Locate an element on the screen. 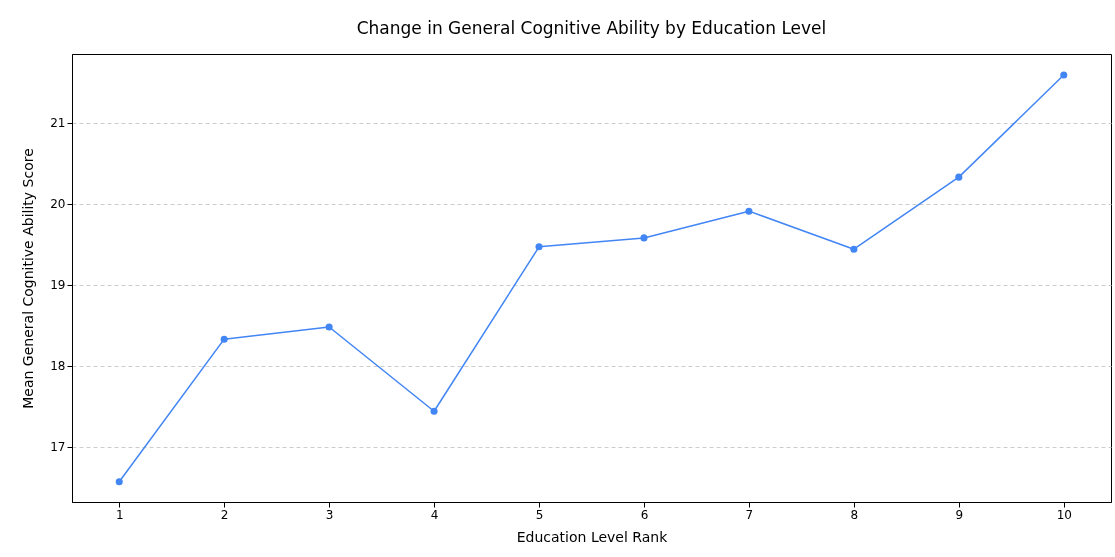 The height and width of the screenshot is (557, 1115). x-tick-label: 6 is located at coordinates (644, 514).